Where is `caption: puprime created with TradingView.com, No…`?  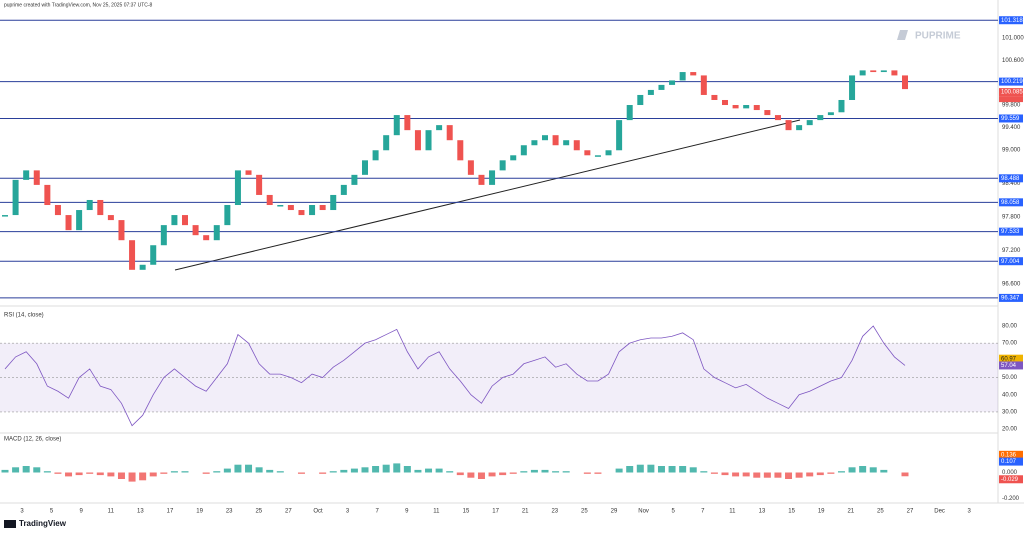 caption: puprime created with TradingView.com, No… is located at coordinates (78, 5).